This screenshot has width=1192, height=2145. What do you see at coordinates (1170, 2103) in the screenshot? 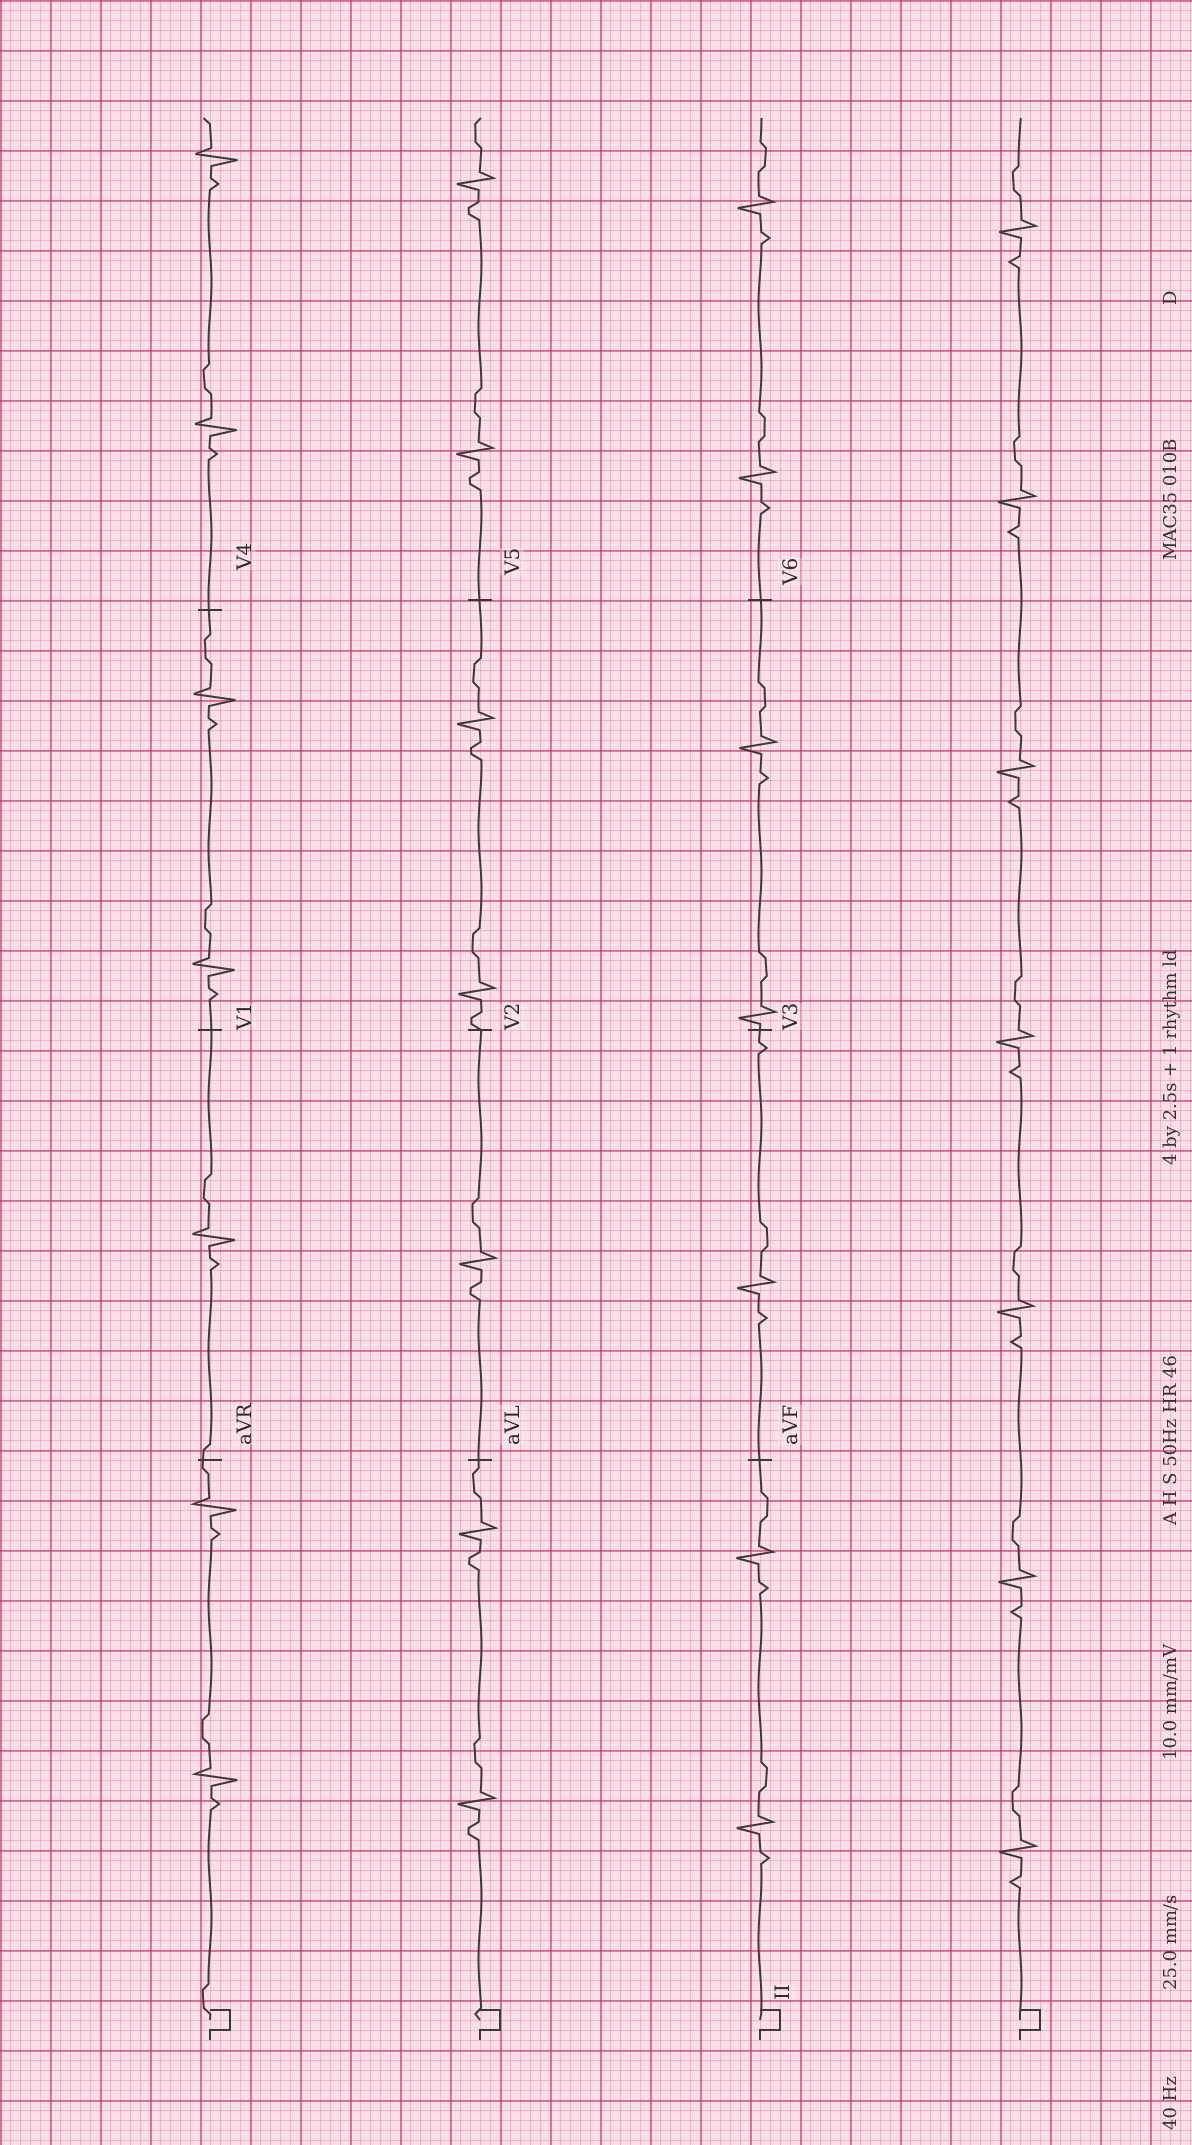
I see `footer-filter: 40 Hz` at bounding box center [1170, 2103].